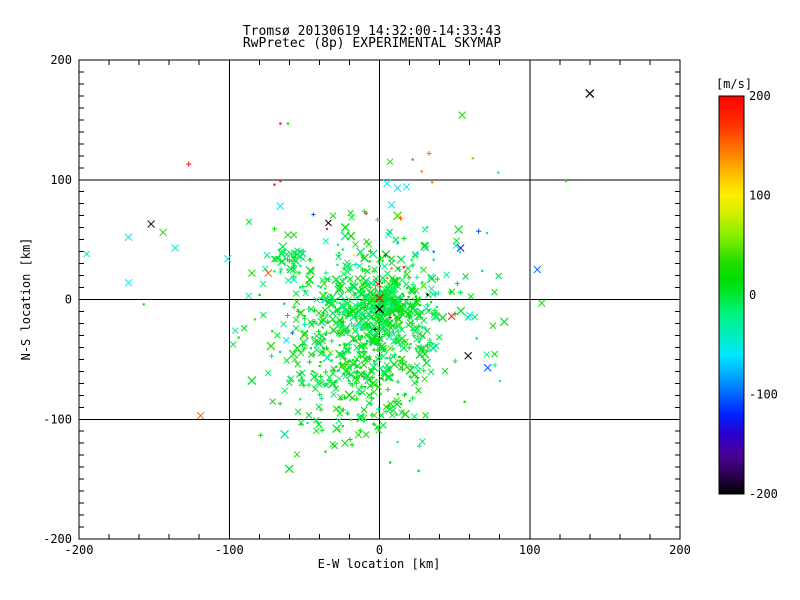  Describe the element at coordinates (26, 299) in the screenshot. I see `y-axis-title: N-S location [km]` at that location.